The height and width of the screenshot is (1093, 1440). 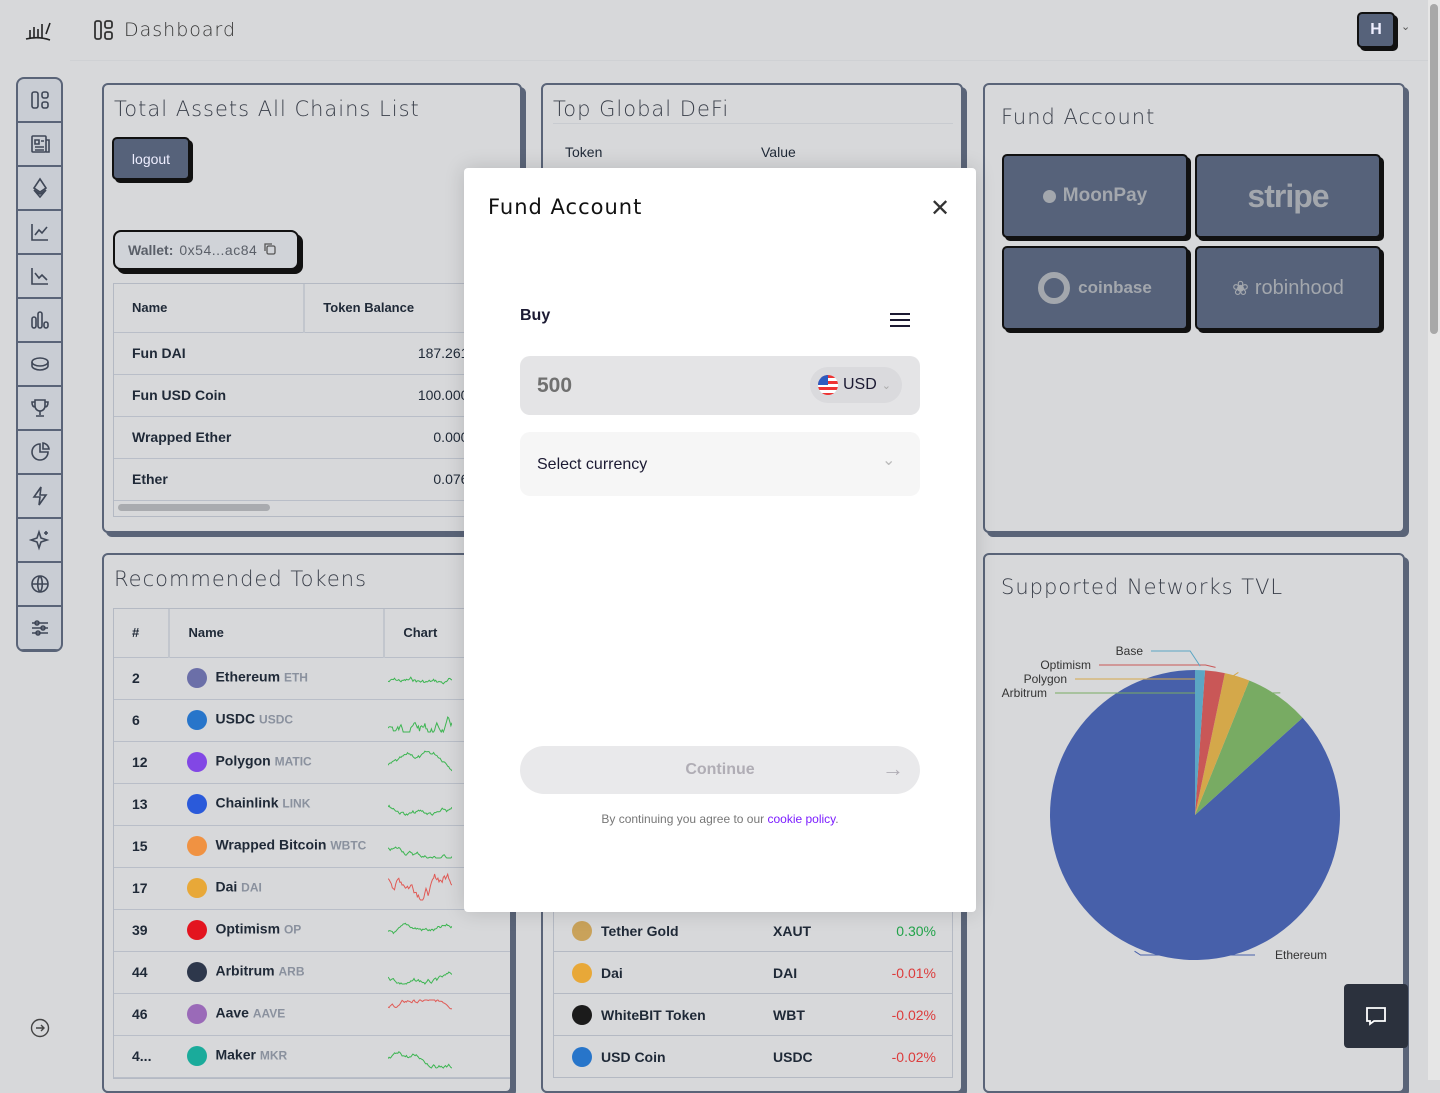 What do you see at coordinates (269, 250) in the screenshot?
I see `copy-icon` at bounding box center [269, 250].